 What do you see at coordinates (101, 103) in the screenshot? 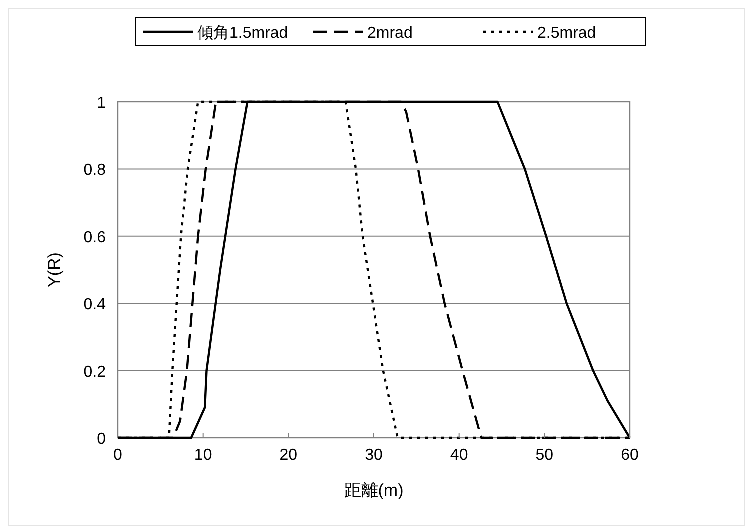
I see `y-tick-label: 1` at bounding box center [101, 103].